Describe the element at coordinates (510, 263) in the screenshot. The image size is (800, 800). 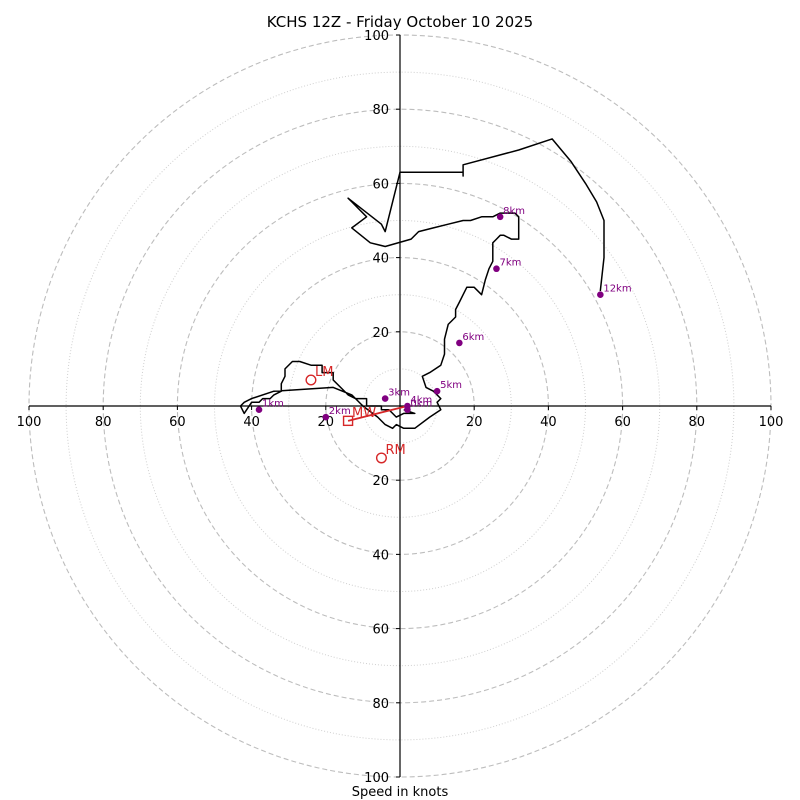
I see `height-marker-label: 7km` at that location.